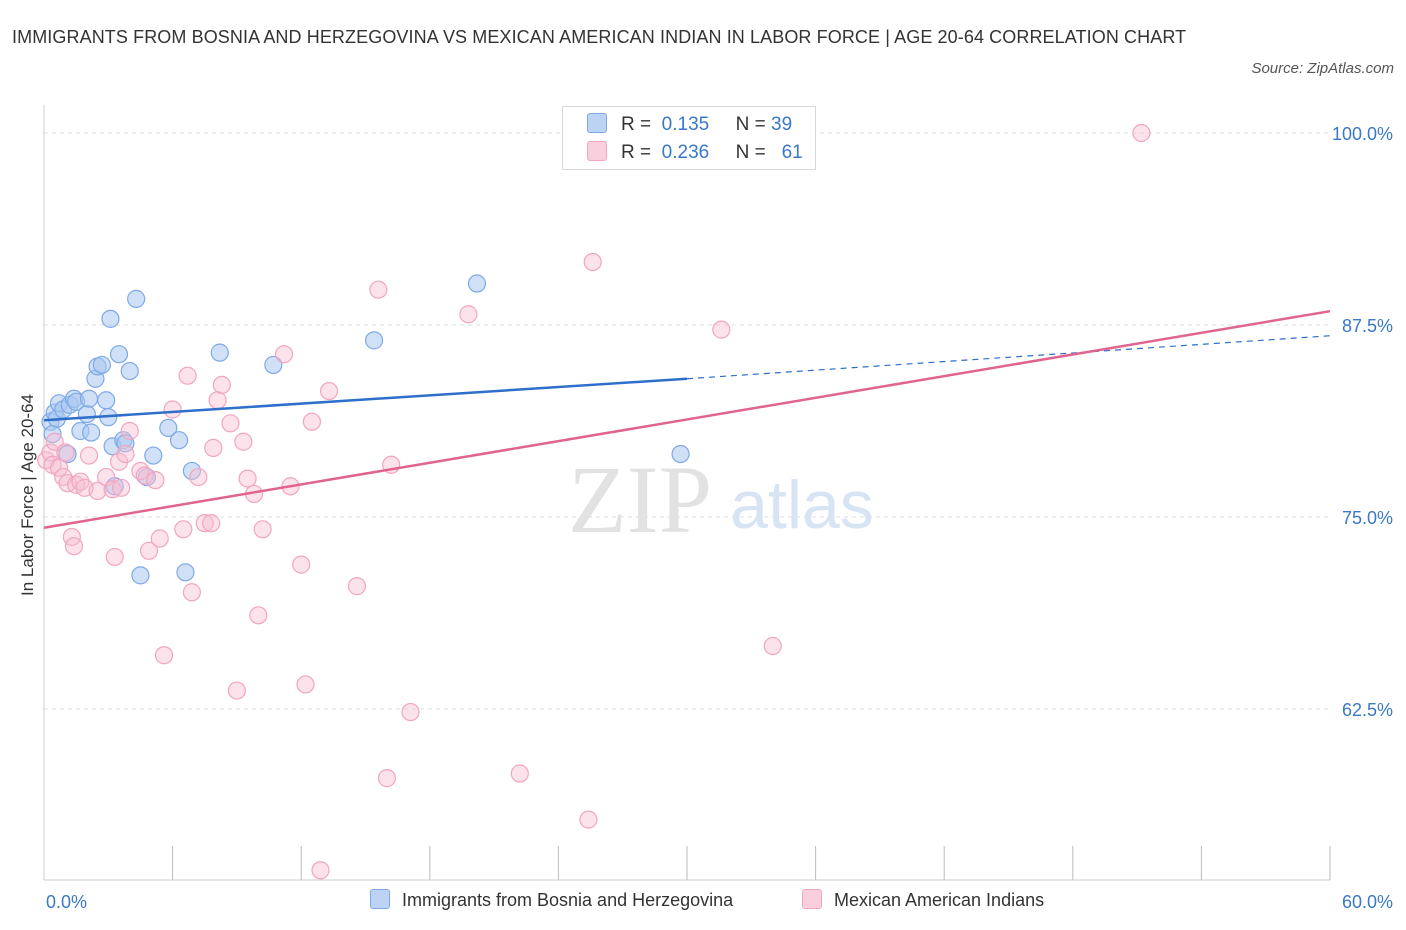  I want to click on x-tick-label-1: 60.0%, so click(1367, 902).